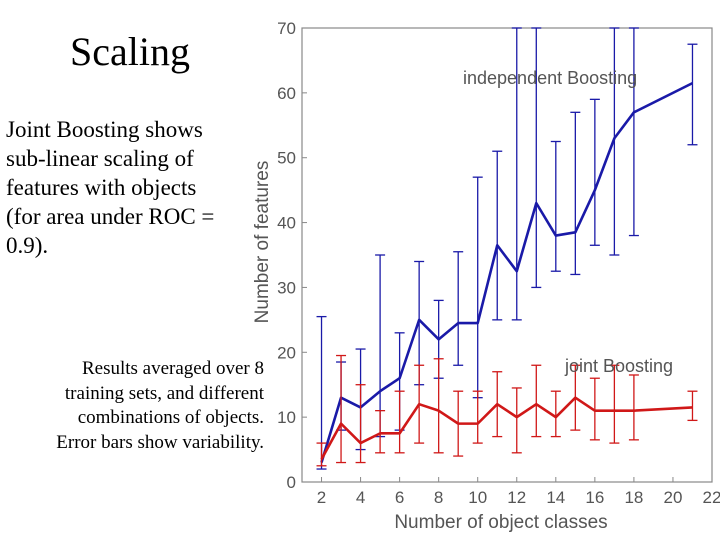 The height and width of the screenshot is (540, 720). I want to click on y-tick-label: 40, so click(286, 223).